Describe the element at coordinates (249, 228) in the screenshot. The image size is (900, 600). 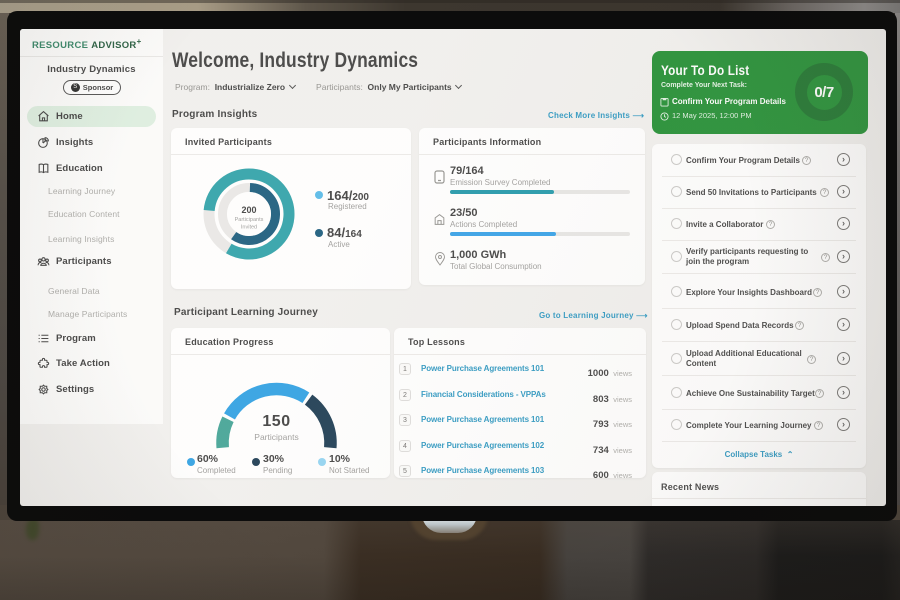
I see `svg-text: Invited` at that location.